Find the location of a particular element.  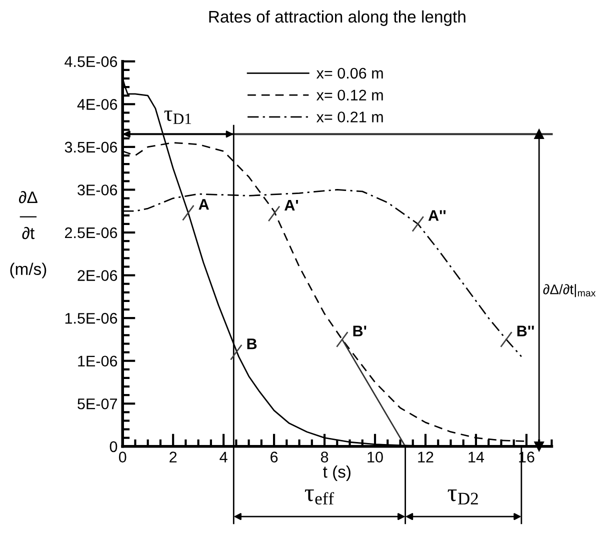

legend-label: x= 0.21 m is located at coordinates (349, 117).